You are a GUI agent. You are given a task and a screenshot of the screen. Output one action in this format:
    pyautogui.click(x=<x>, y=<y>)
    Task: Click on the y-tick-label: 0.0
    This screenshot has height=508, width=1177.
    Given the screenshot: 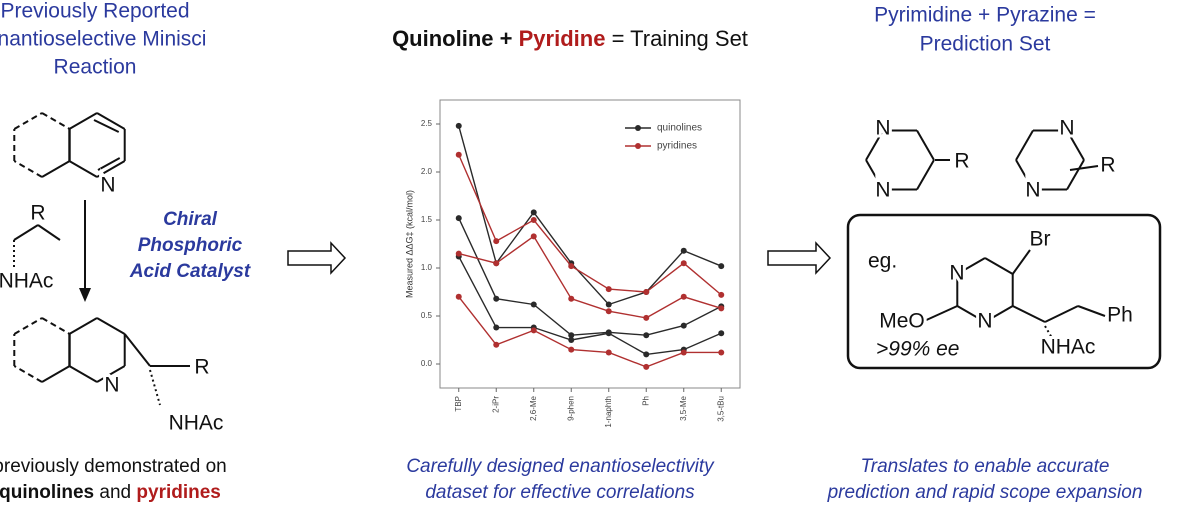 What is the action you would take?
    pyautogui.click(x=427, y=363)
    